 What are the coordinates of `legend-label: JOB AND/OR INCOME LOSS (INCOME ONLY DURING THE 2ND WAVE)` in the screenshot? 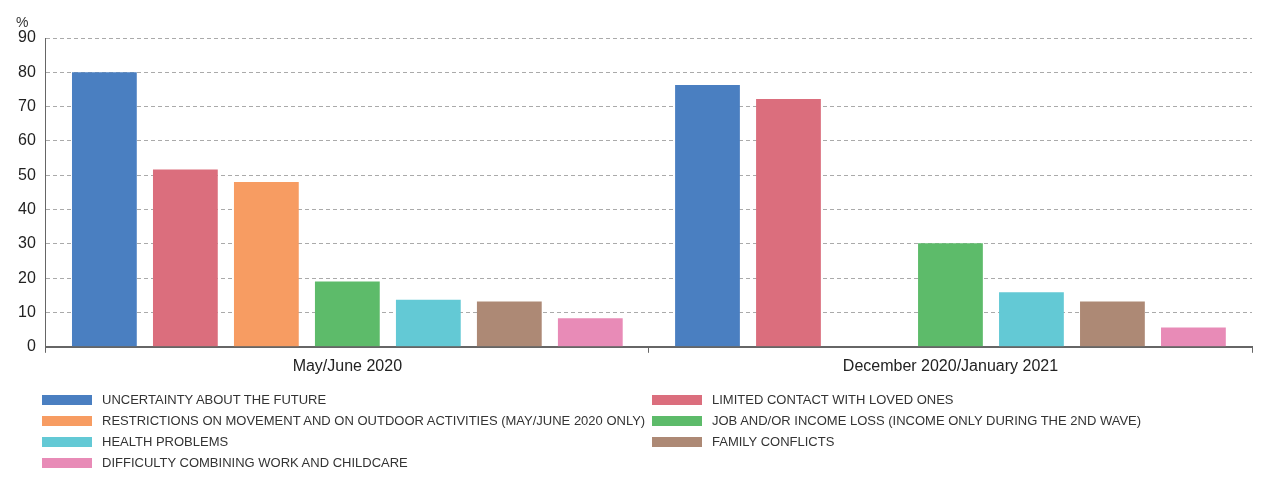 It's located at (927, 420).